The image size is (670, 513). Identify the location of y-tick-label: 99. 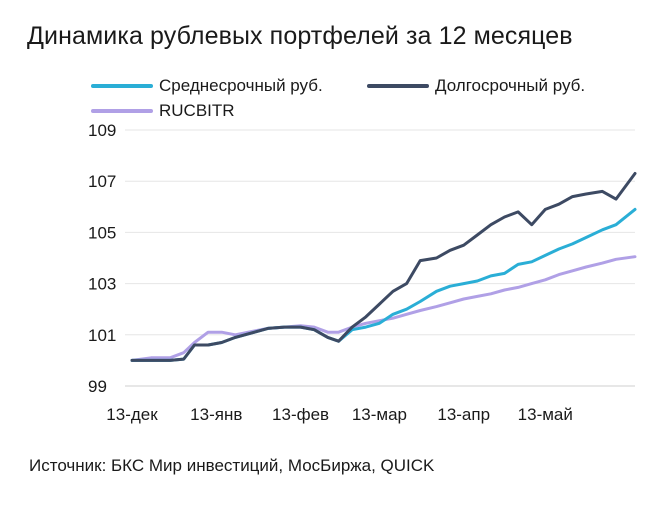
(97, 386).